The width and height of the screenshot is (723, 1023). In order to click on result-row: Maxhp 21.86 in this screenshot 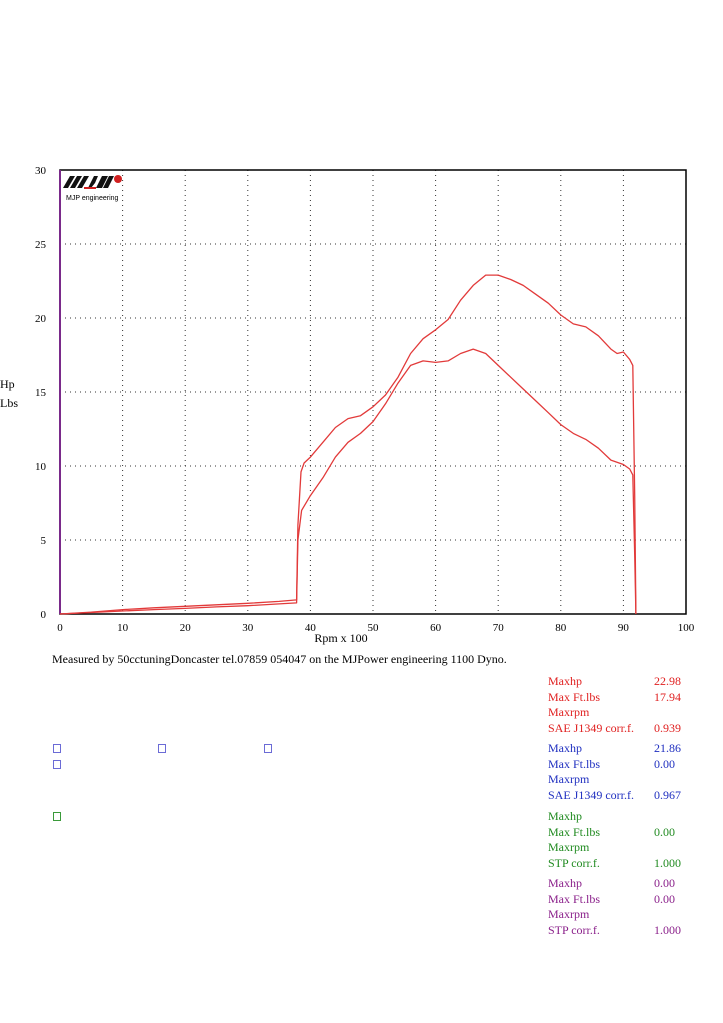, I will do `click(618, 749)`.